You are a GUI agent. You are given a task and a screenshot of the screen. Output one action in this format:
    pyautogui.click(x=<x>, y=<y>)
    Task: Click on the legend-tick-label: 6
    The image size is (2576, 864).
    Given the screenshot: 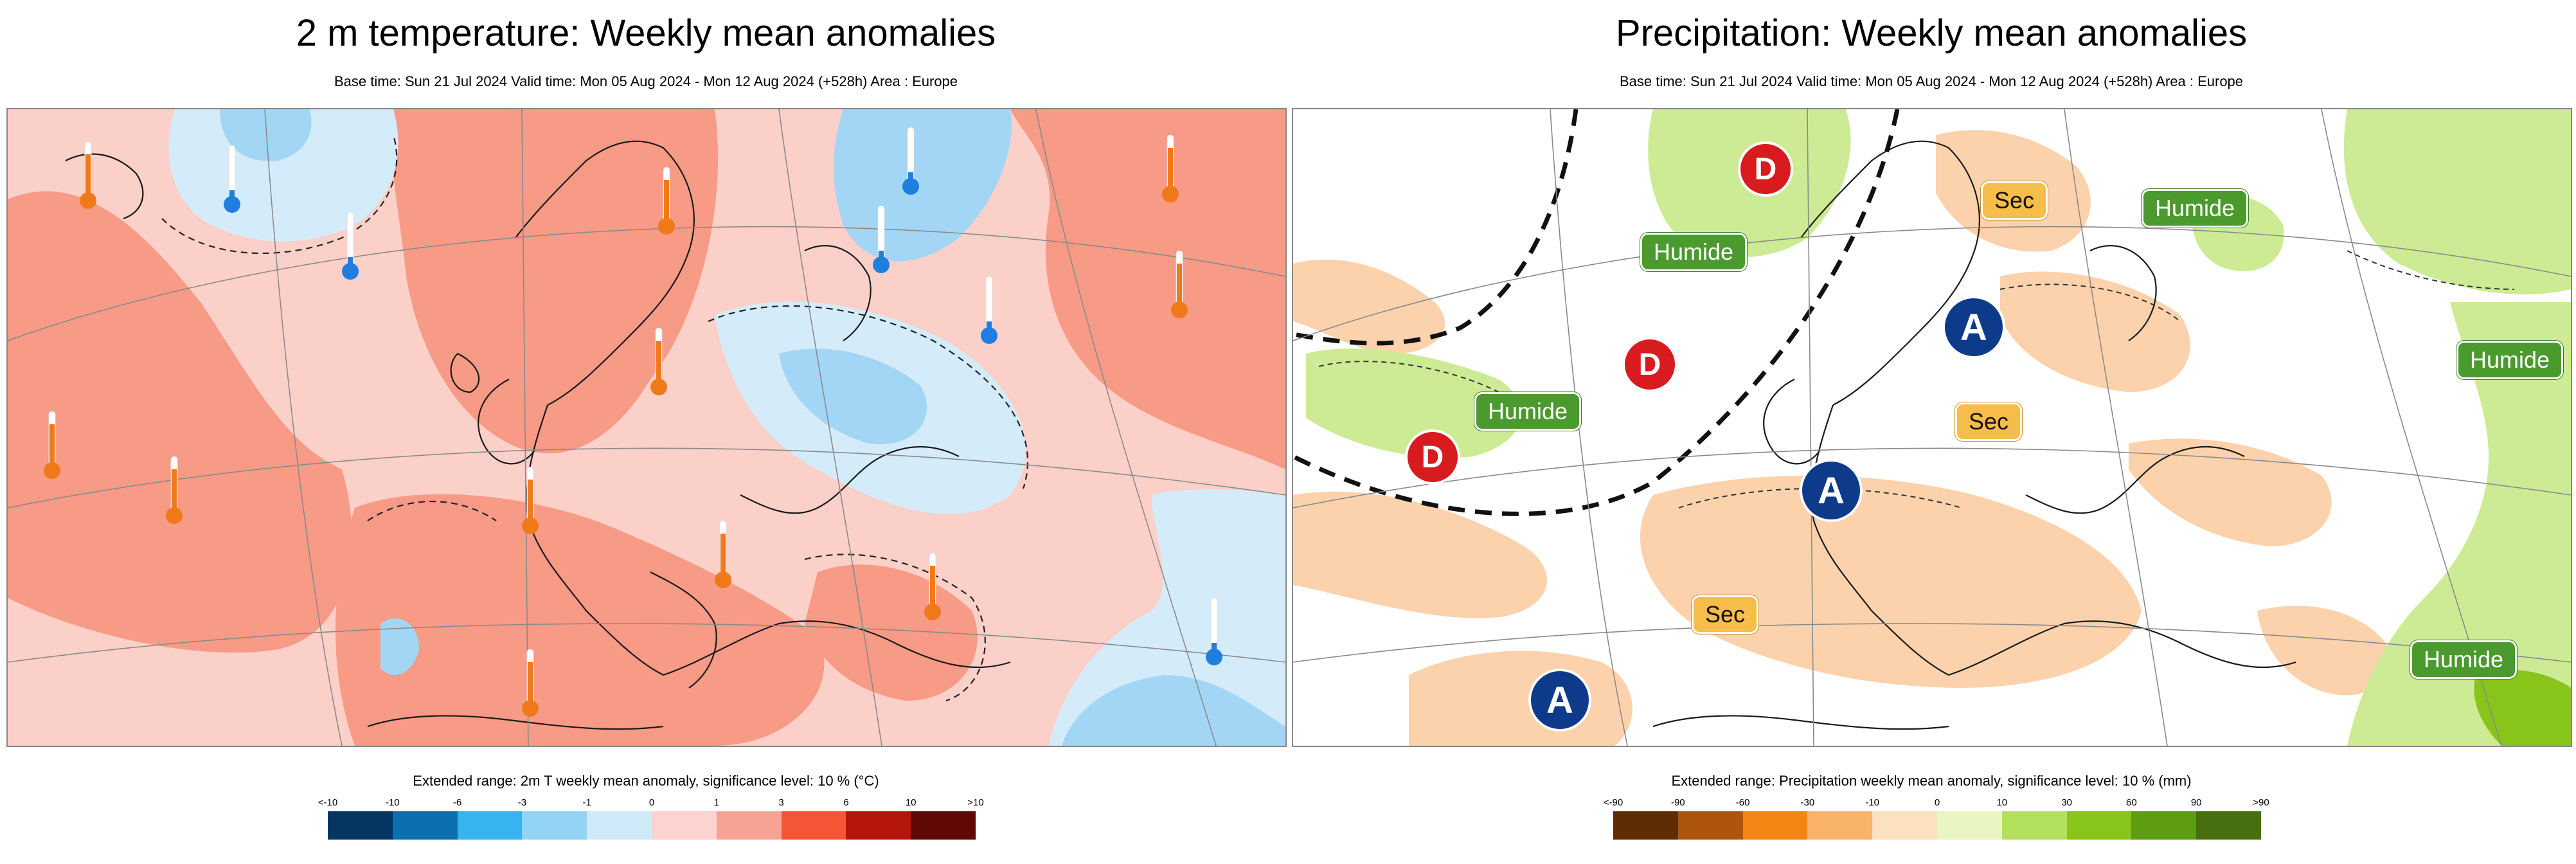 What is the action you would take?
    pyautogui.click(x=846, y=802)
    